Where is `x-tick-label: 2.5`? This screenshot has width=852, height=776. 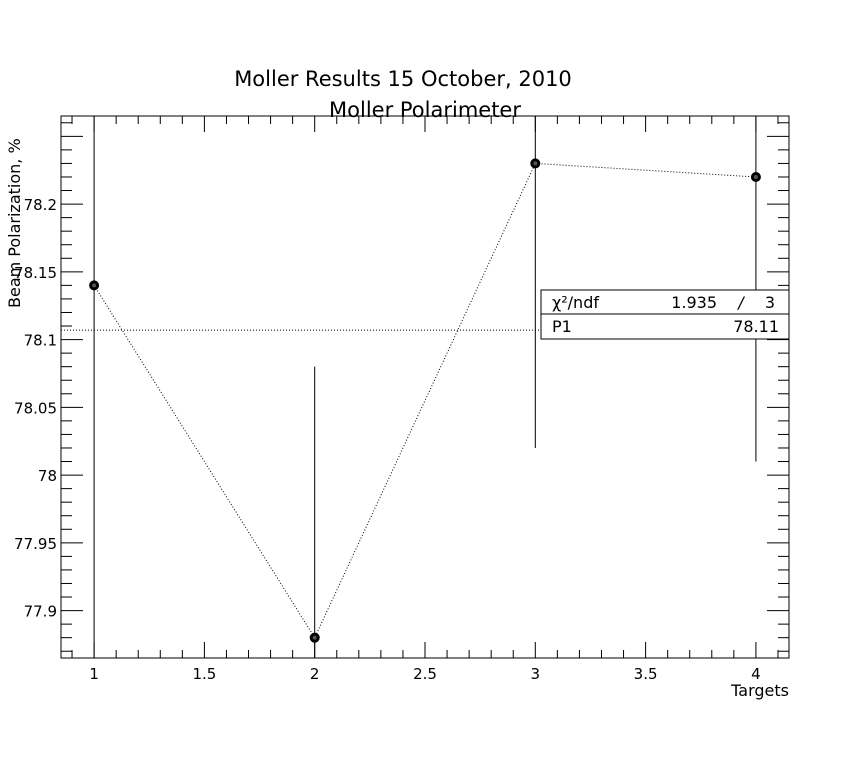 x-tick-label: 2.5 is located at coordinates (425, 674).